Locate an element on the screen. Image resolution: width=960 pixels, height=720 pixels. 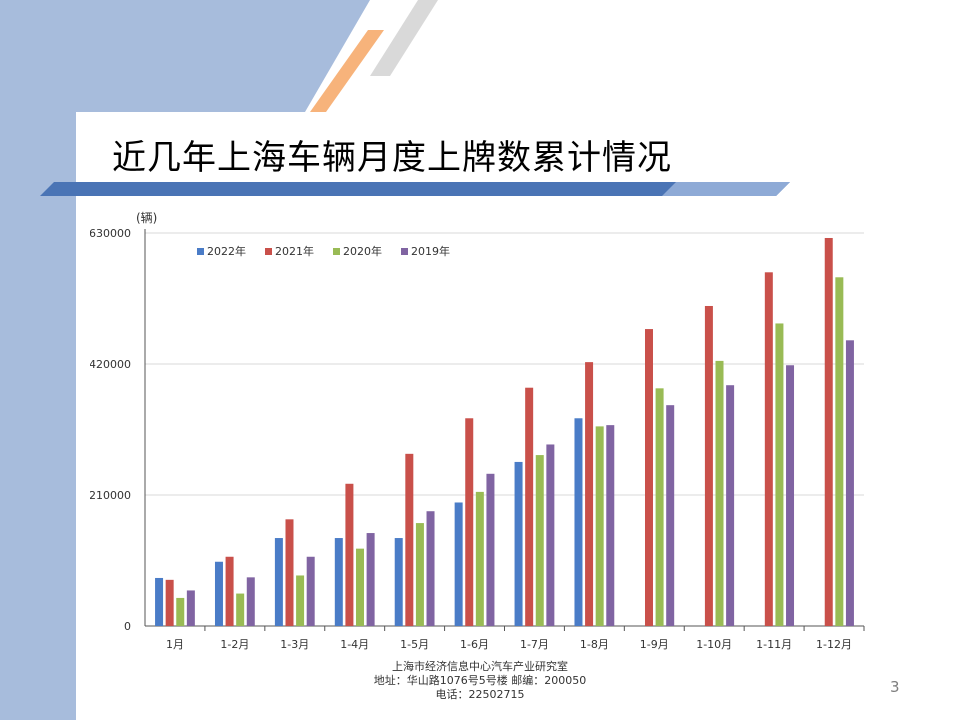
x-tick-label: 1-7月 is located at coordinates (534, 644).